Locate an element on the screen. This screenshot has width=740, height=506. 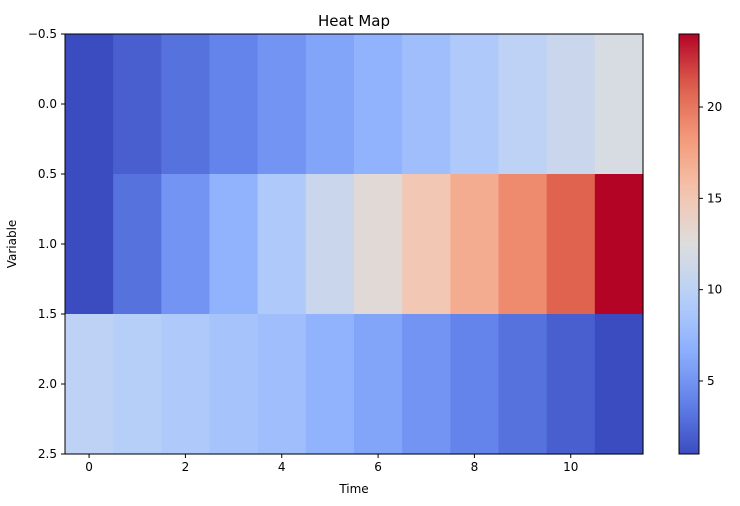
x-tick-label: 4 is located at coordinates (282, 467).